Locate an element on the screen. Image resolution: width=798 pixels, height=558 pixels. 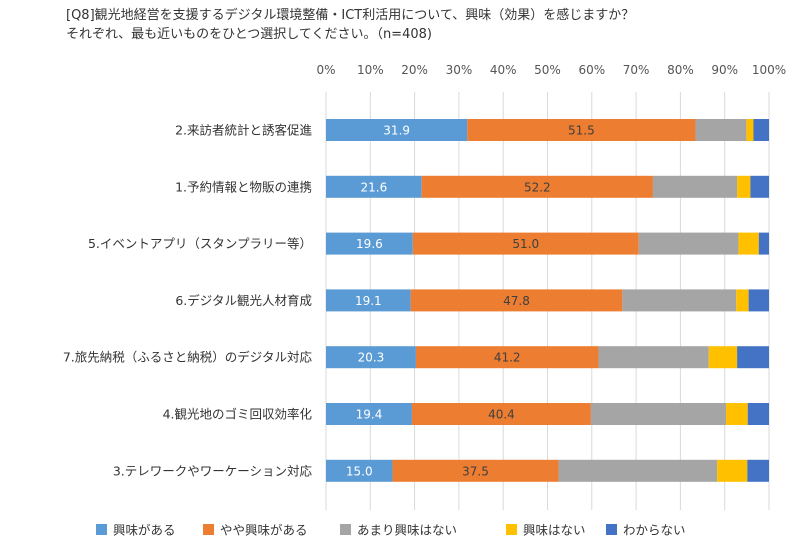
x-tick-label: 60% is located at coordinates (591, 70).